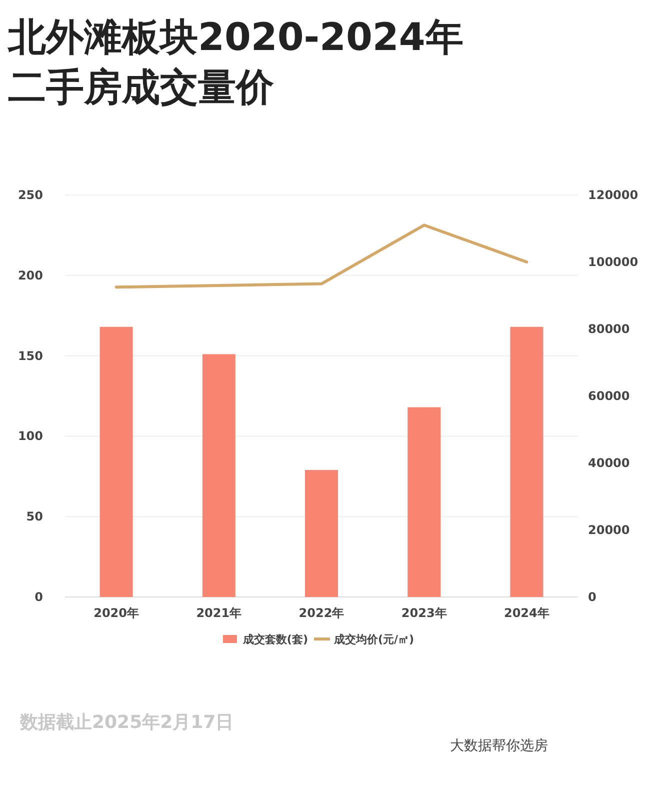 The image size is (660, 786). Describe the element at coordinates (30, 436) in the screenshot. I see `y-tick-label: 100` at that location.